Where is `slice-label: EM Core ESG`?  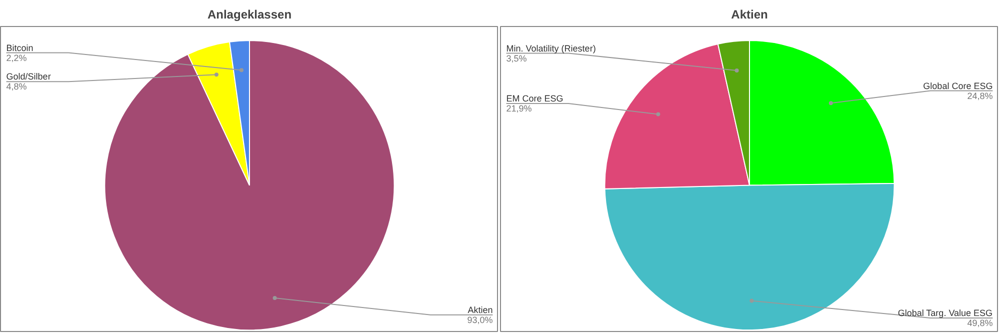
slice-label: EM Core ESG is located at coordinates (535, 99).